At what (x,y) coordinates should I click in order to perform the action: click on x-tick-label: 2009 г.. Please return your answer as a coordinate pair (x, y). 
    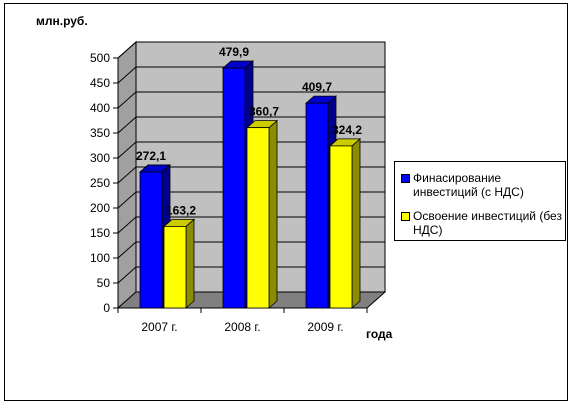
    Looking at the image, I should click on (325, 327).